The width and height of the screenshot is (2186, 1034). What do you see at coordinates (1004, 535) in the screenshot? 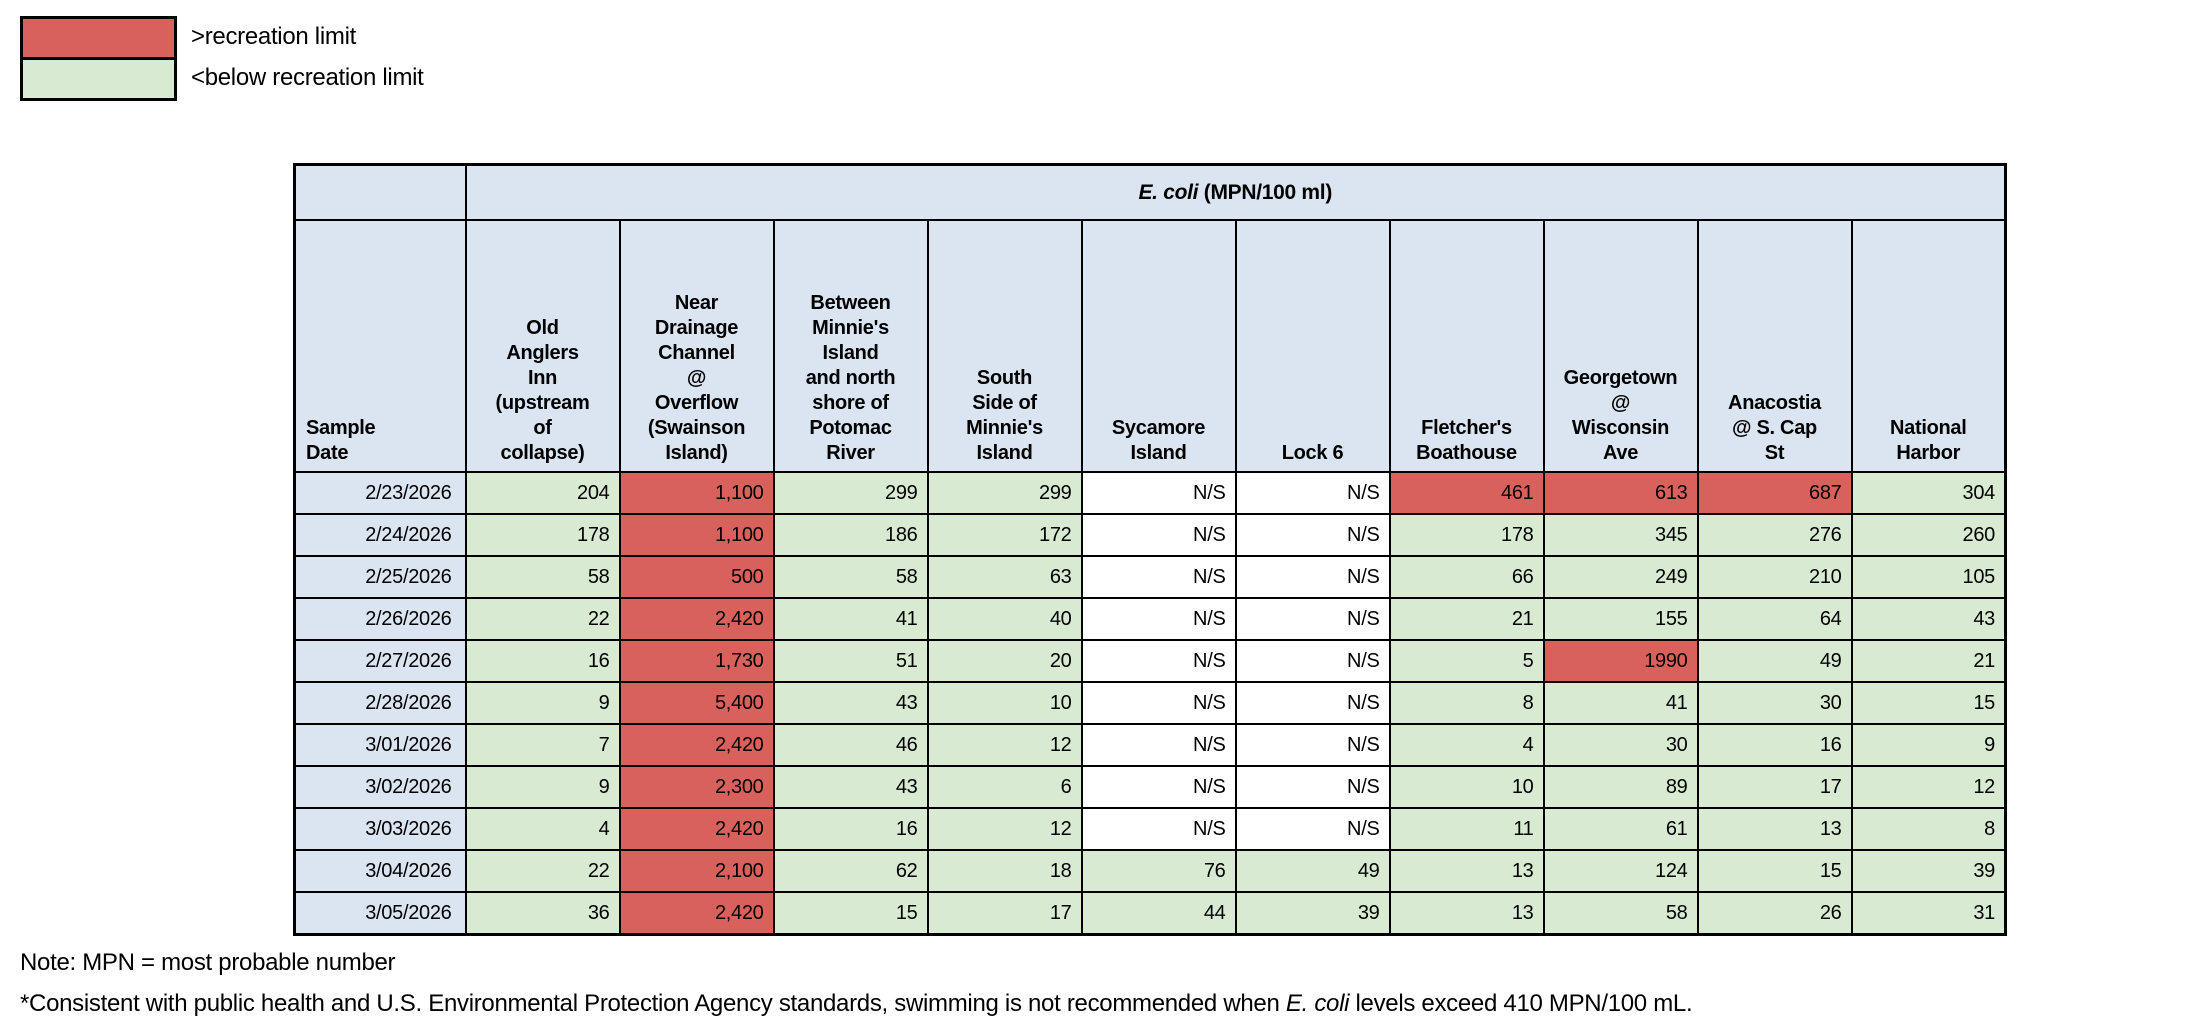
I see `value-cell: 172` at bounding box center [1004, 535].